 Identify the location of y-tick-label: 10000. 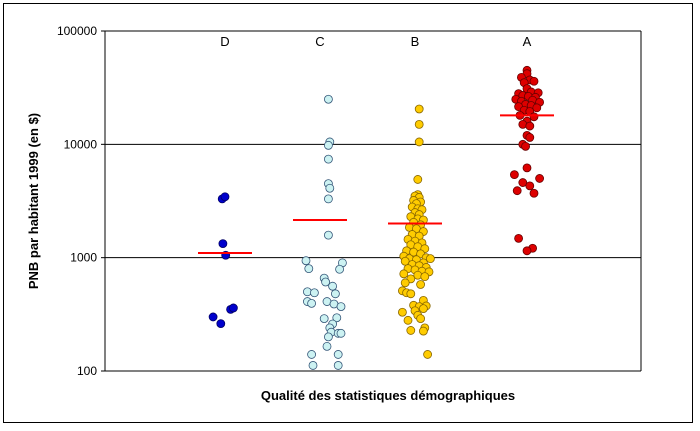
(81, 144).